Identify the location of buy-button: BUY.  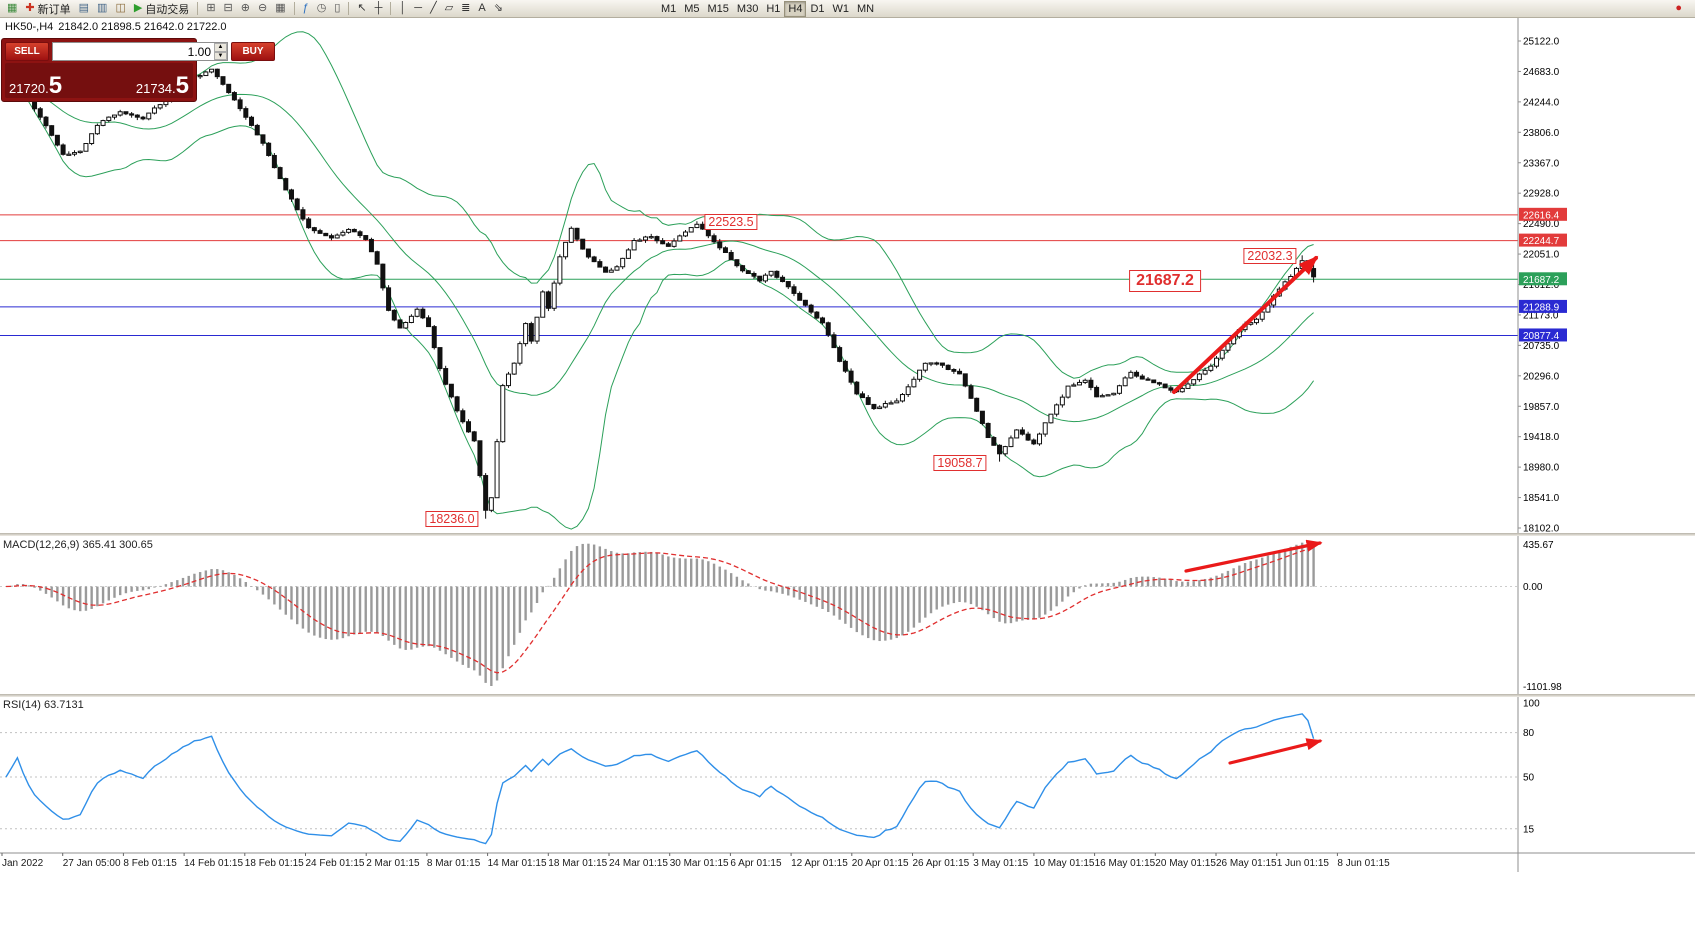
(253, 51).